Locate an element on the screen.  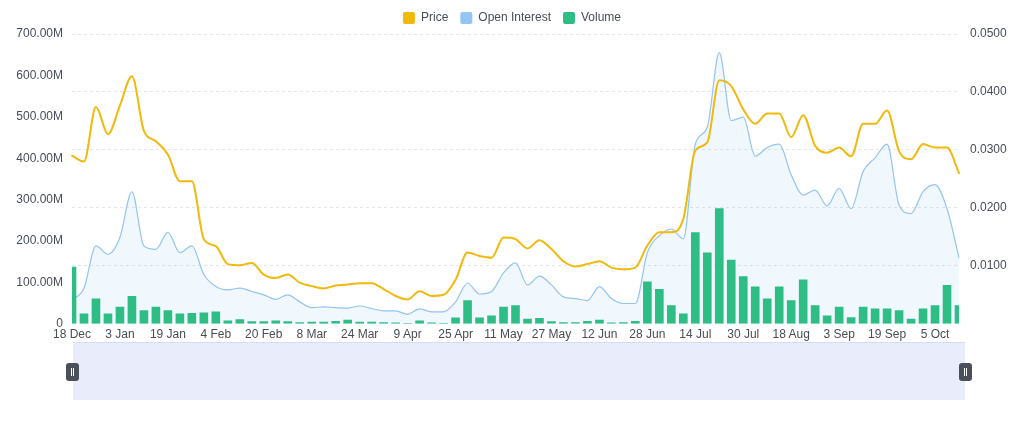
y2-tick-label: 0.0300 is located at coordinates (989, 149).